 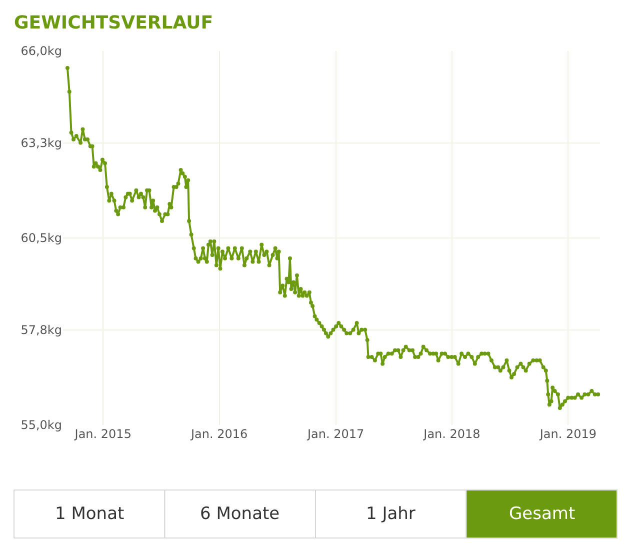 I want to click on text: 1 Jahr, so click(x=391, y=514).